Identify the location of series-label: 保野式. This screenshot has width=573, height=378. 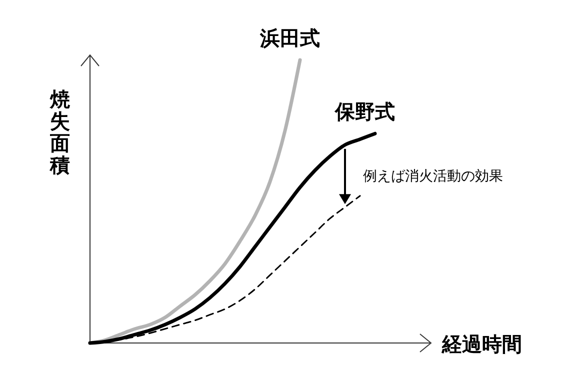
(364, 112).